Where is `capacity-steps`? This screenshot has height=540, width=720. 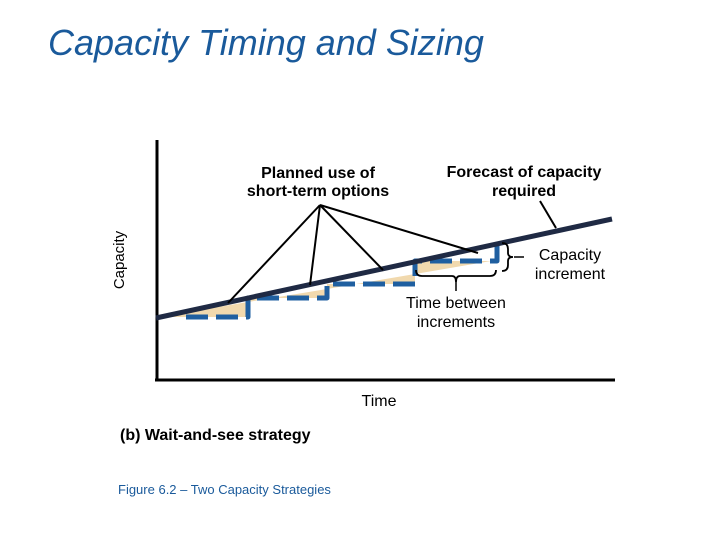
capacity-steps is located at coordinates (343, 281).